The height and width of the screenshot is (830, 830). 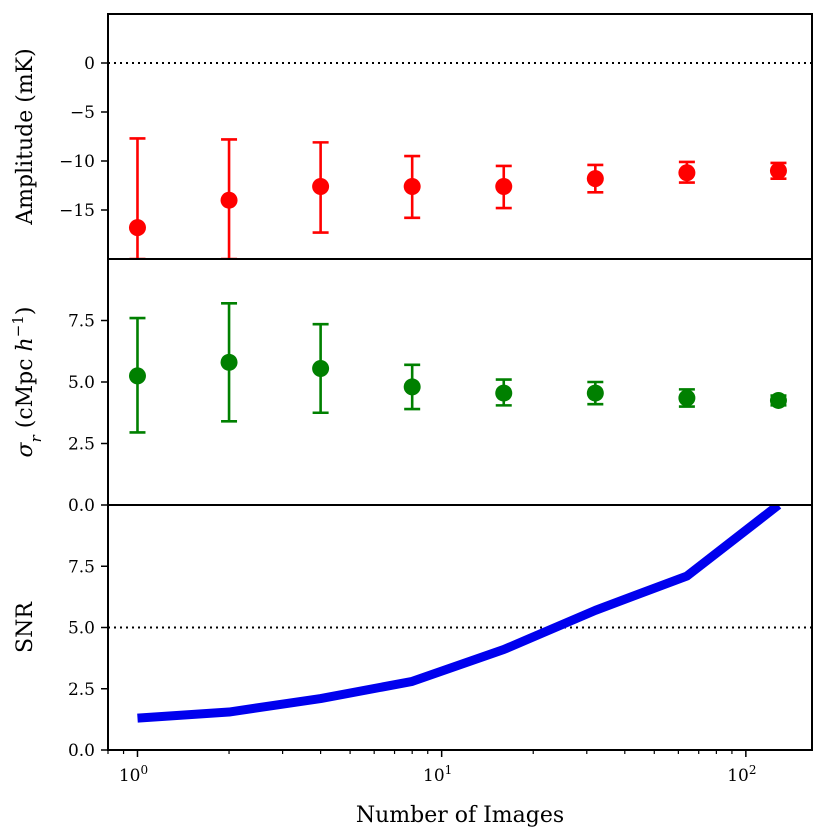 What do you see at coordinates (82, 113) in the screenshot?
I see `y-tick-label: −5` at bounding box center [82, 113].